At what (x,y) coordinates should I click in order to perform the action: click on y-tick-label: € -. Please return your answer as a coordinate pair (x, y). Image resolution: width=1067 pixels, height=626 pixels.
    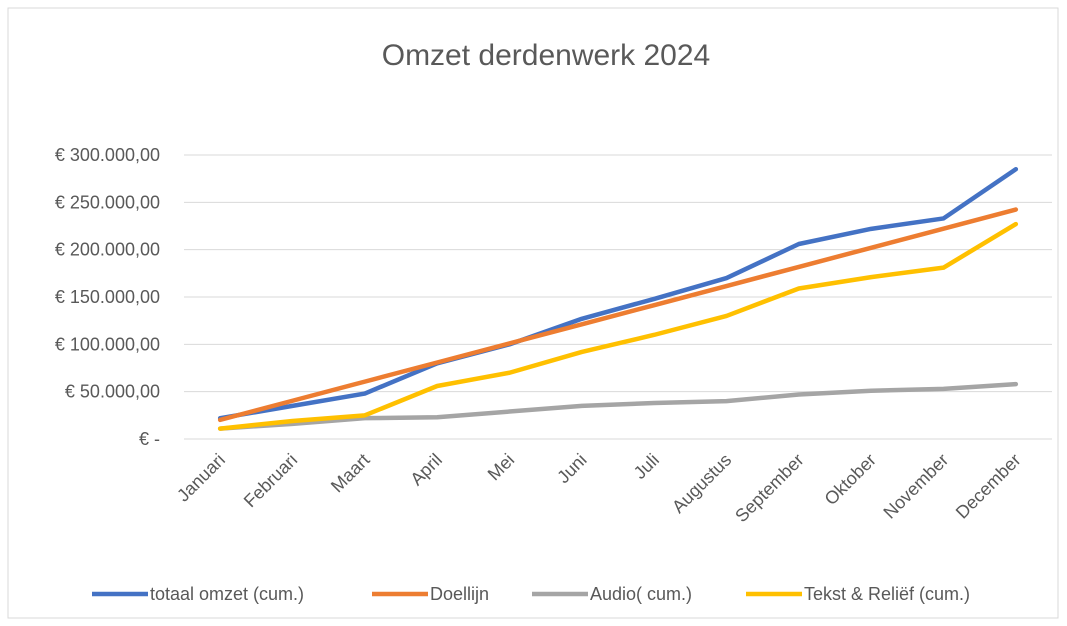
    Looking at the image, I should click on (149, 439).